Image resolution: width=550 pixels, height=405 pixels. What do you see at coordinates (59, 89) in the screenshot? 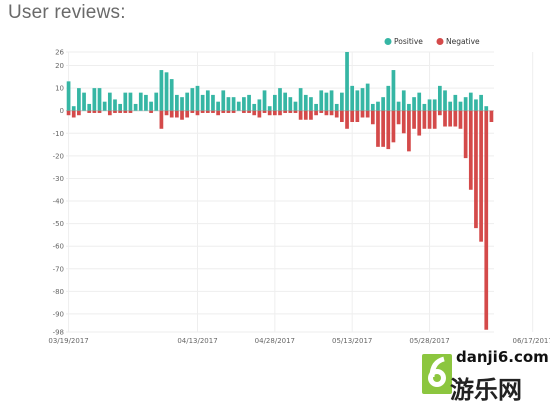
I see `y-tick-label: 10` at bounding box center [59, 89].